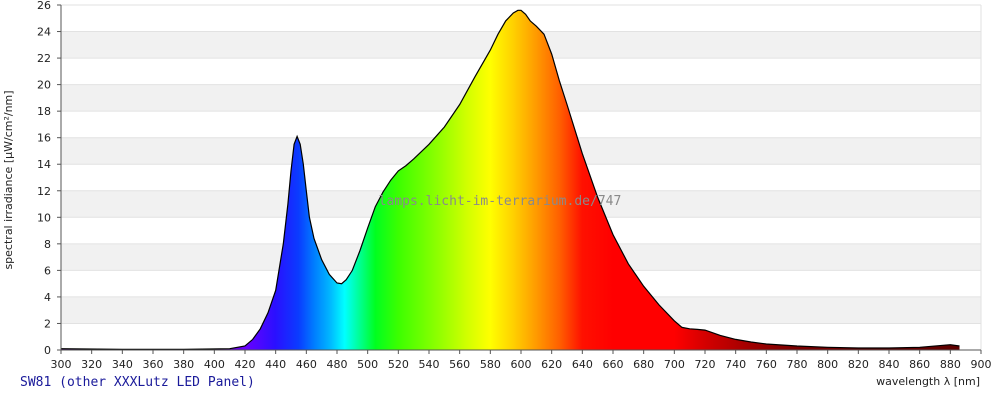 The height and width of the screenshot is (400, 1000). Describe the element at coordinates (337, 364) in the screenshot. I see `x-tick-label: 480` at that location.